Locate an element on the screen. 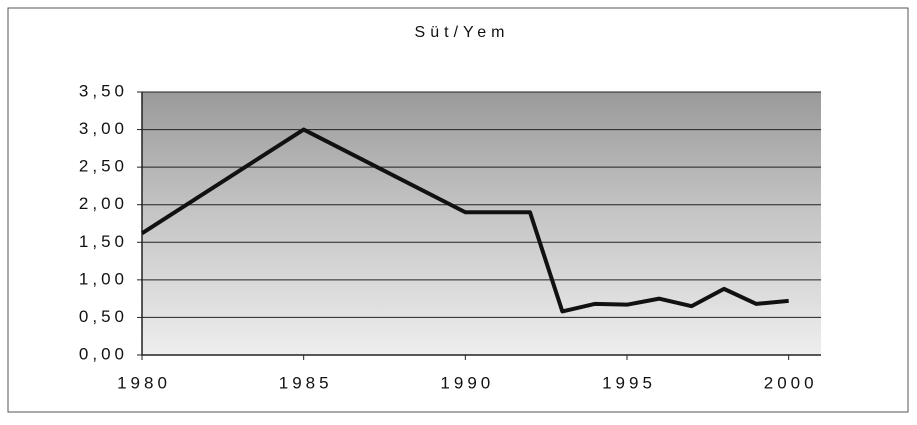 The image size is (917, 425). x-tick-label: 1995 is located at coordinates (629, 382).